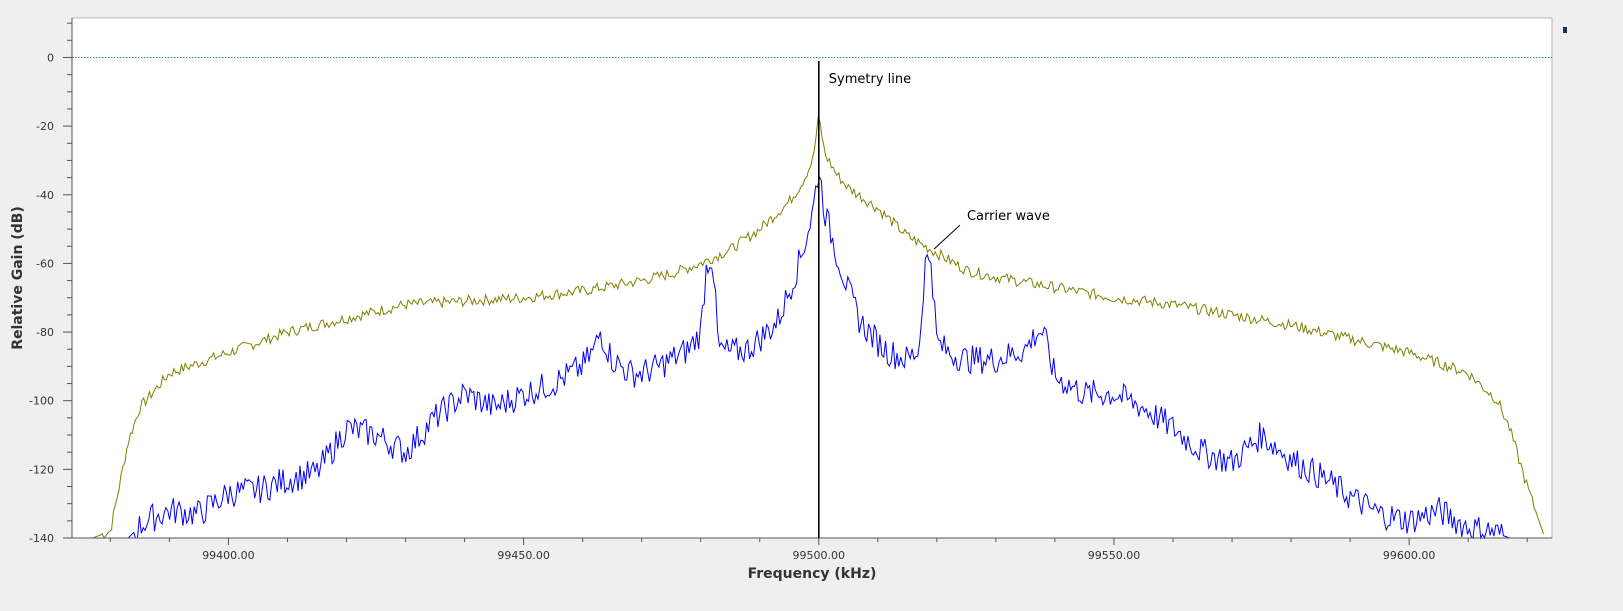 The image size is (1623, 611). I want to click on x-tick-label: 99450.00, so click(523, 555).